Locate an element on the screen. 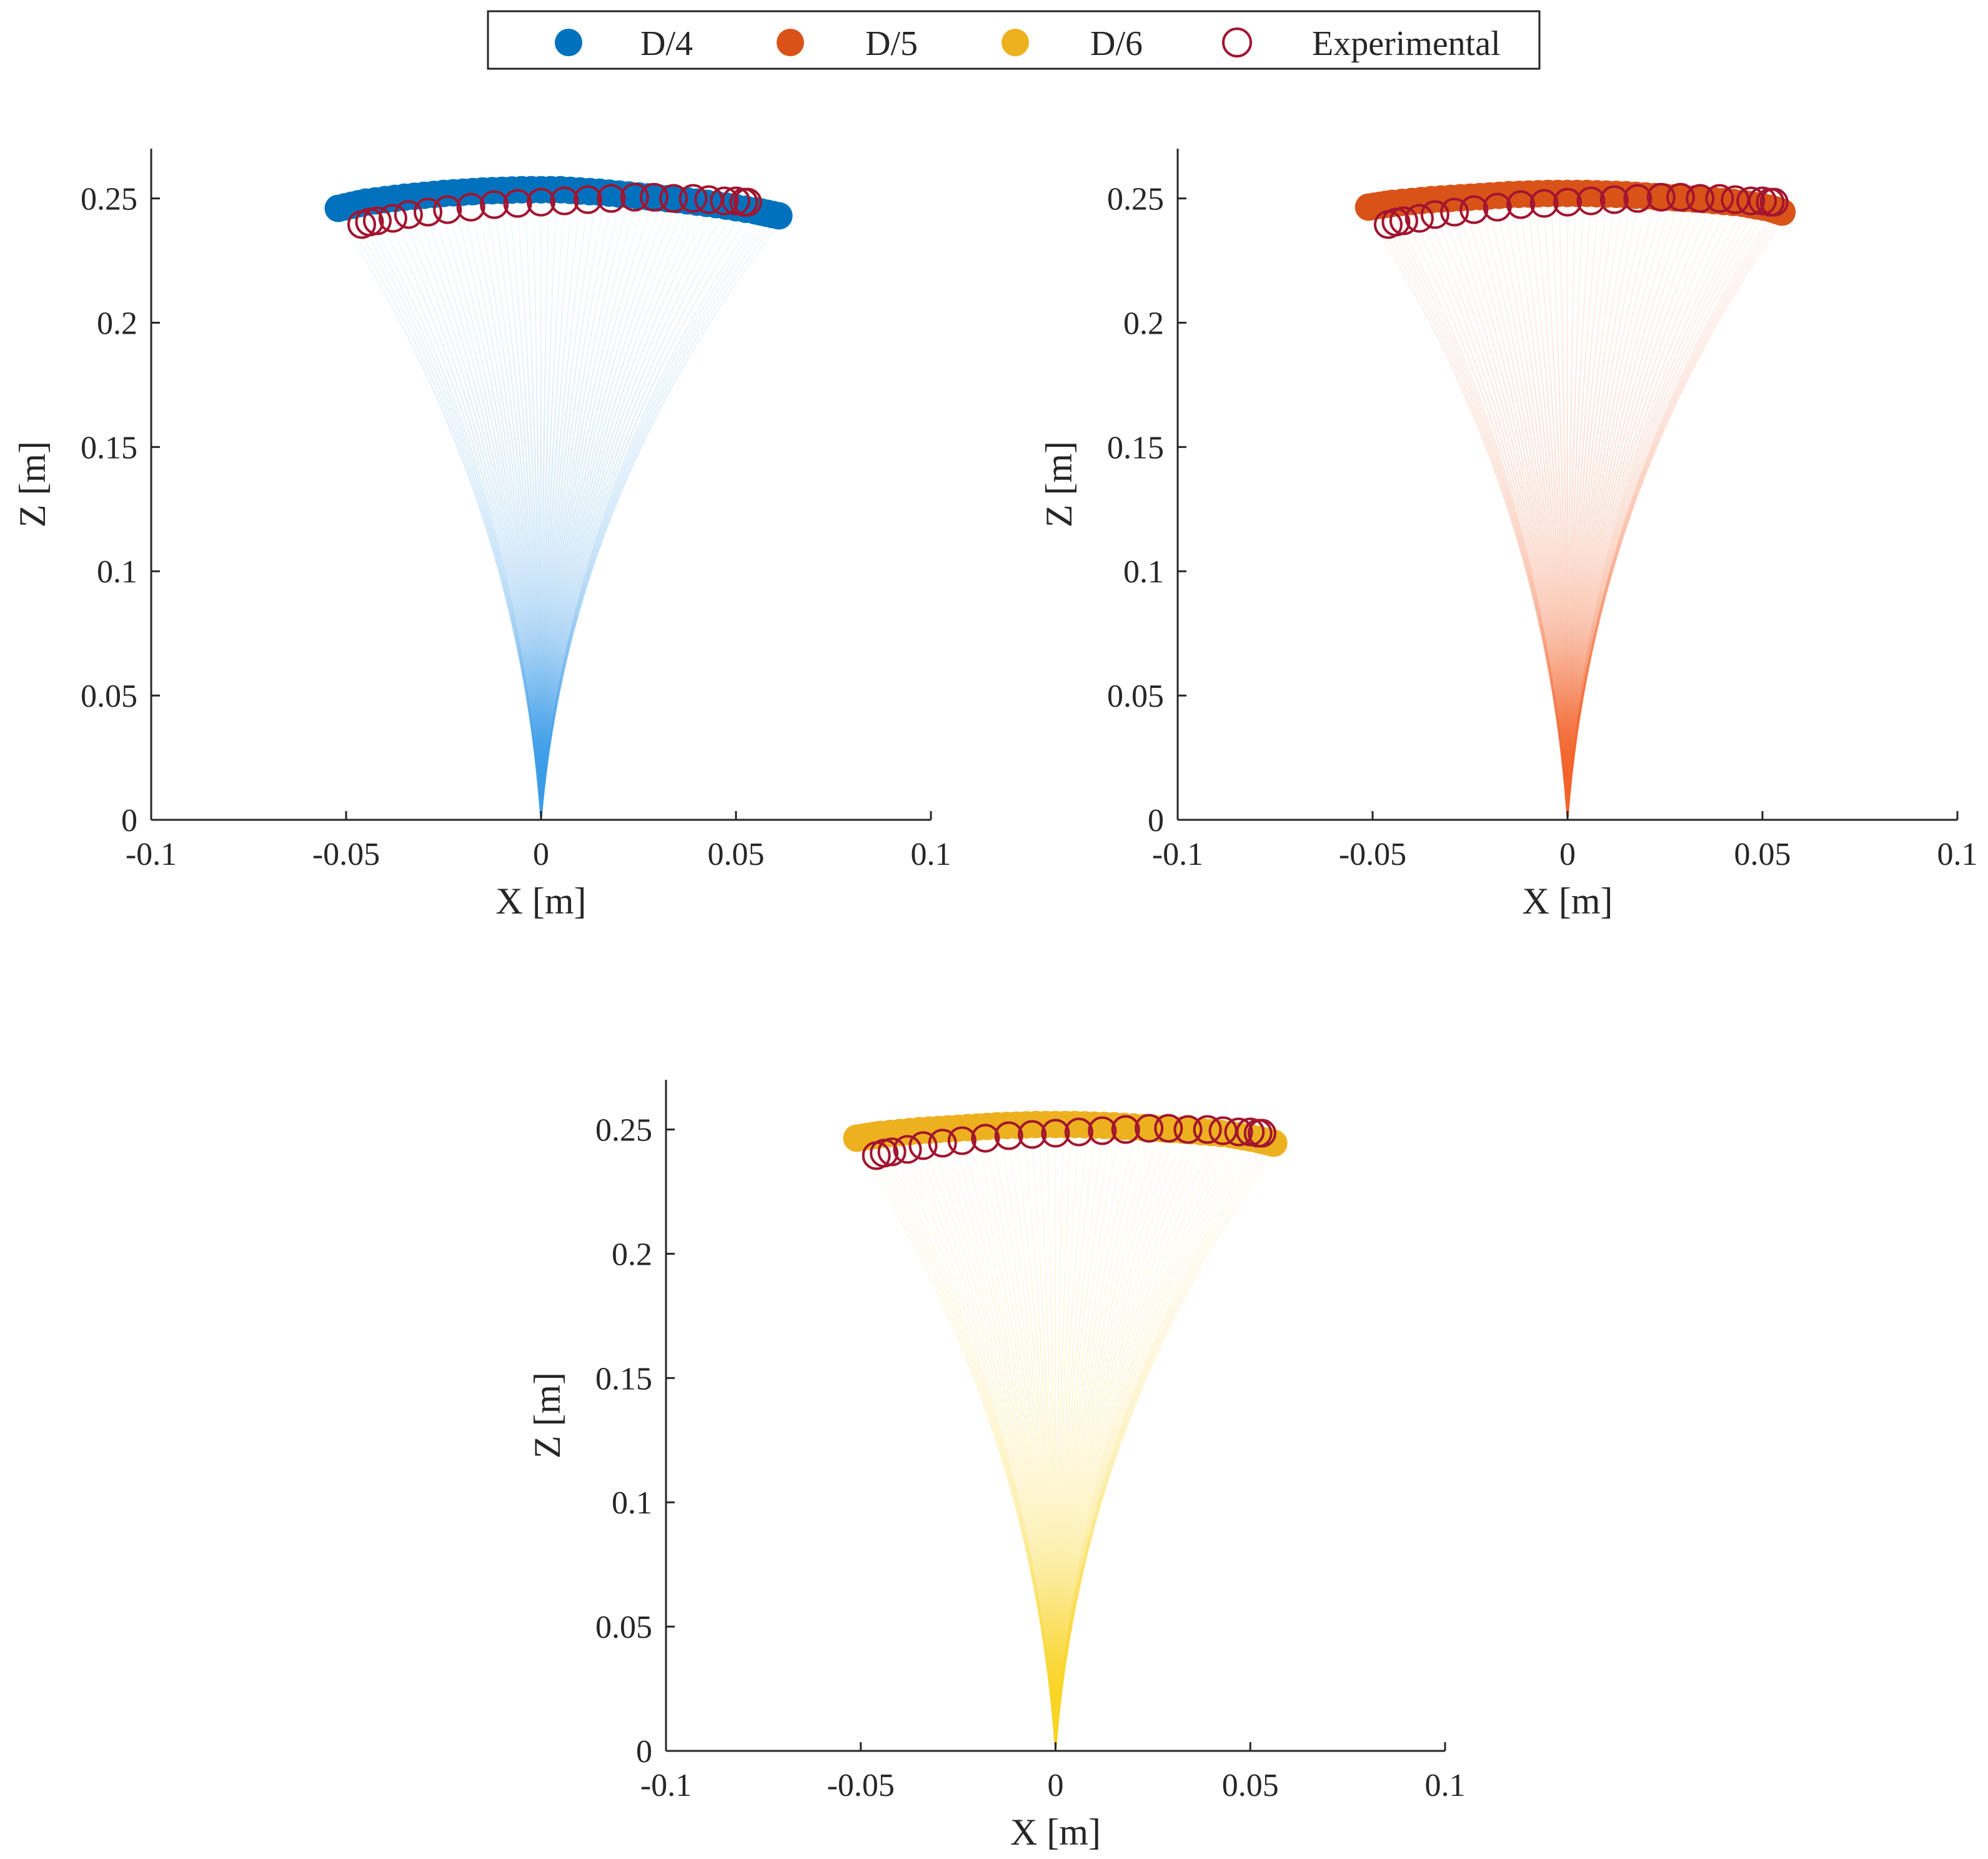  legend-marker-experimental is located at coordinates (1237, 42).